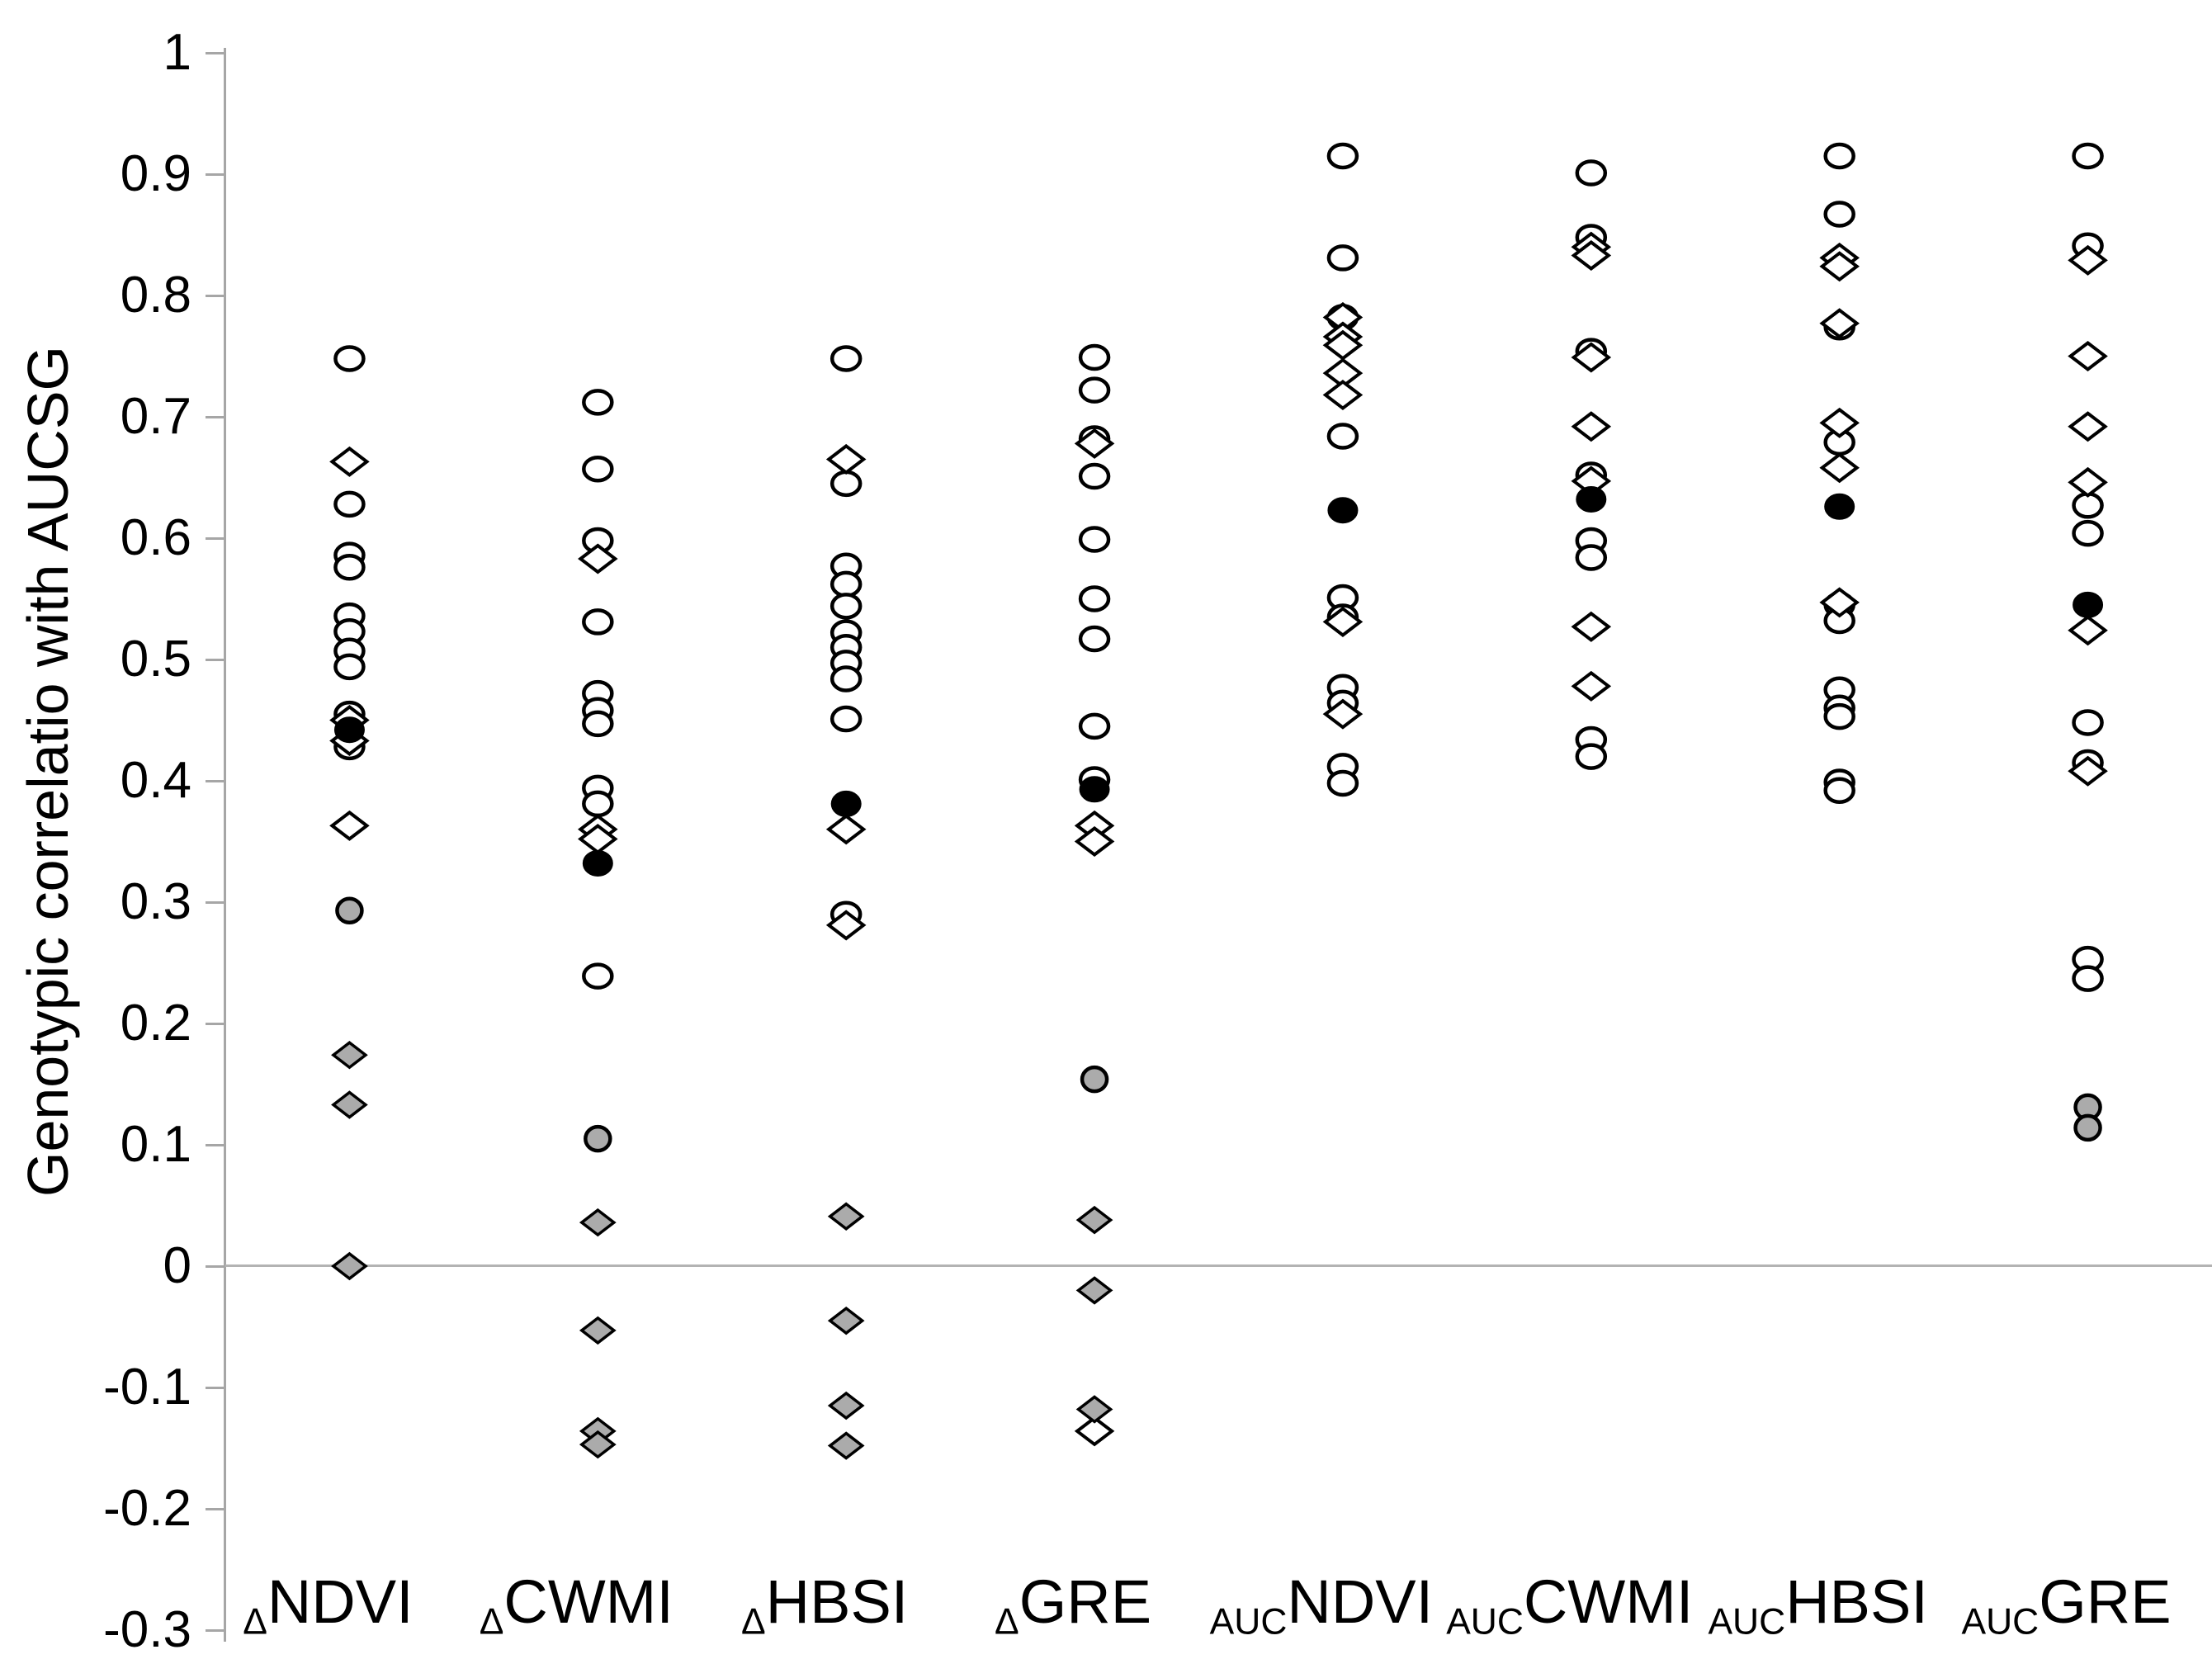 This screenshot has height=1678, width=2212. I want to click on x-category-label: AUCHBSI, so click(1818, 1605).